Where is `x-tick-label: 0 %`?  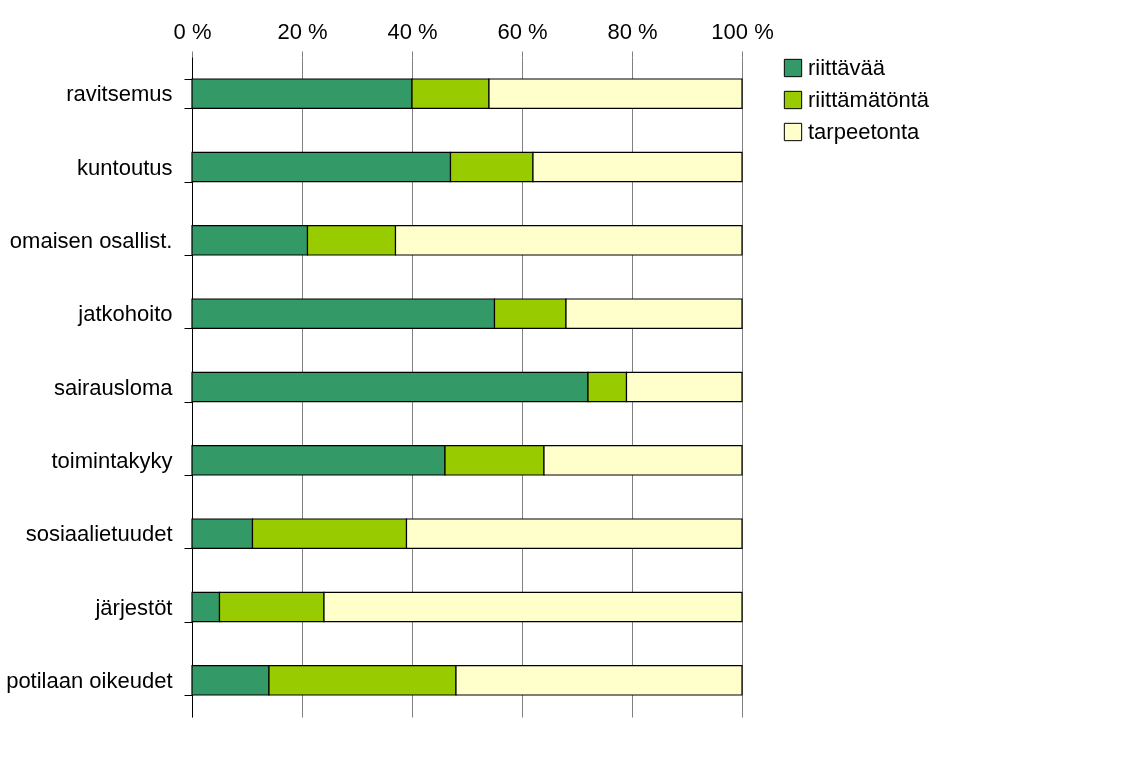 x-tick-label: 0 % is located at coordinates (192, 31).